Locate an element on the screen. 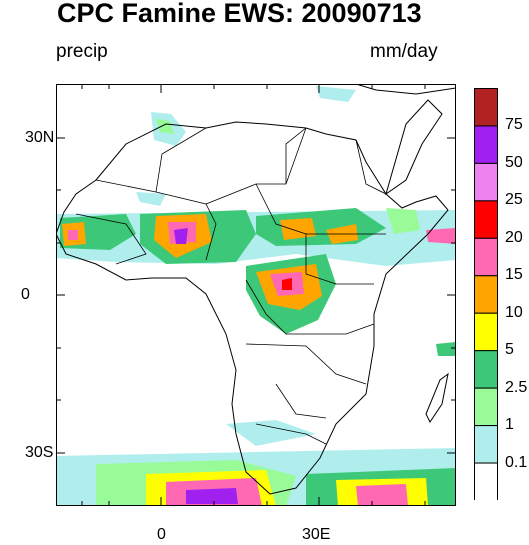  colorbar-level-label: 20 is located at coordinates (514, 237).